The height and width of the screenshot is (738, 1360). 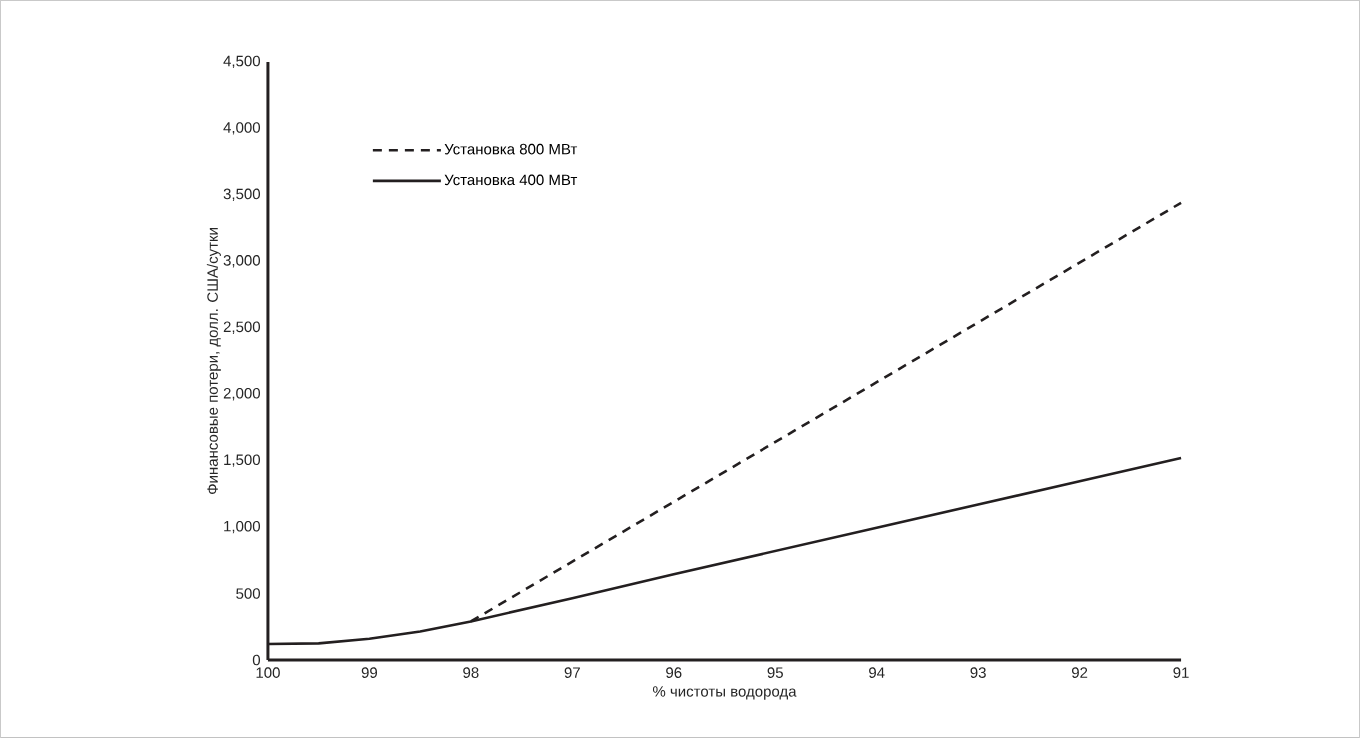 I want to click on y-tick-label: 0, so click(x=256, y=660).